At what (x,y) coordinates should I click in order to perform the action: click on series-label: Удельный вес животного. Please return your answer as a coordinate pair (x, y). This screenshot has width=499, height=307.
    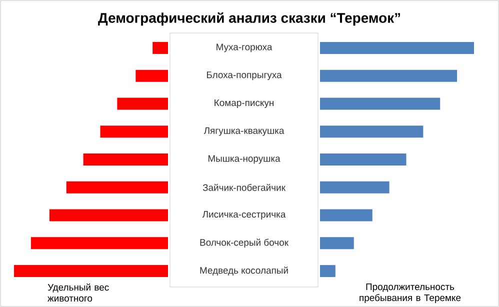
    Looking at the image, I should click on (78, 293).